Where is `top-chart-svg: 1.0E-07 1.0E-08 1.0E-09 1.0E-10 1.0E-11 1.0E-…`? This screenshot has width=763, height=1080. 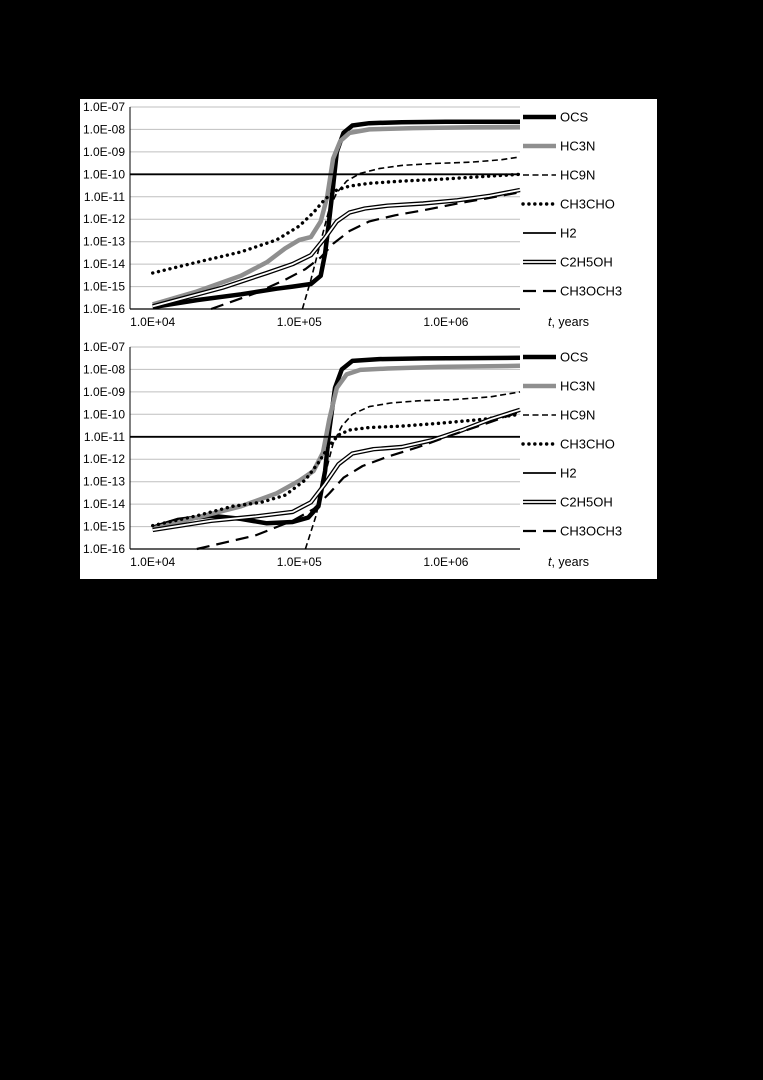 top-chart-svg: 1.0E-07 1.0E-08 1.0E-09 1.0E-10 1.0E-11 1.0E-… is located at coordinates (352, 214).